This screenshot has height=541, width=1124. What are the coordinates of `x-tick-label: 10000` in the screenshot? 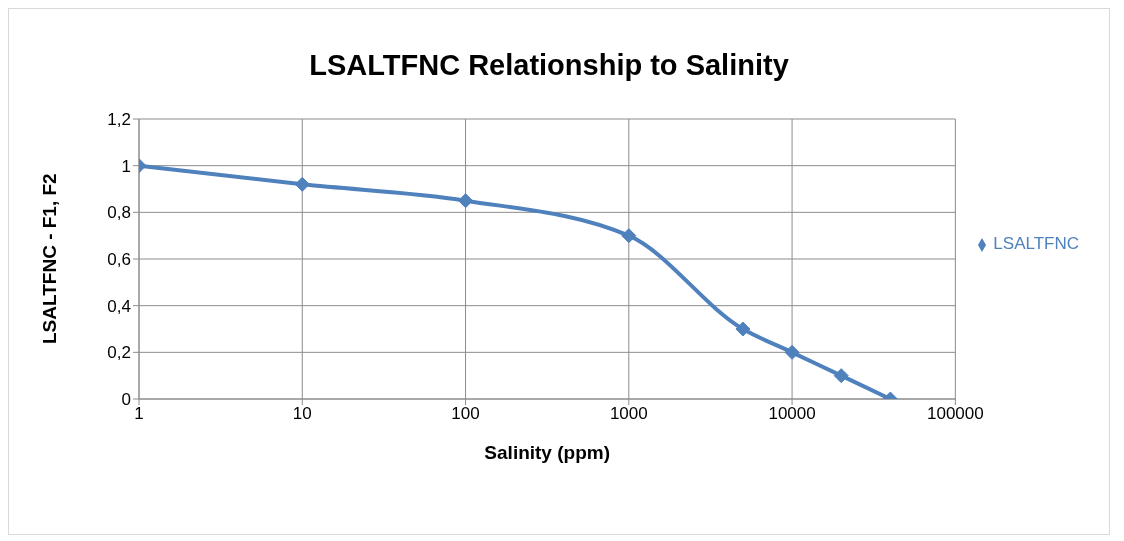 It's located at (792, 414).